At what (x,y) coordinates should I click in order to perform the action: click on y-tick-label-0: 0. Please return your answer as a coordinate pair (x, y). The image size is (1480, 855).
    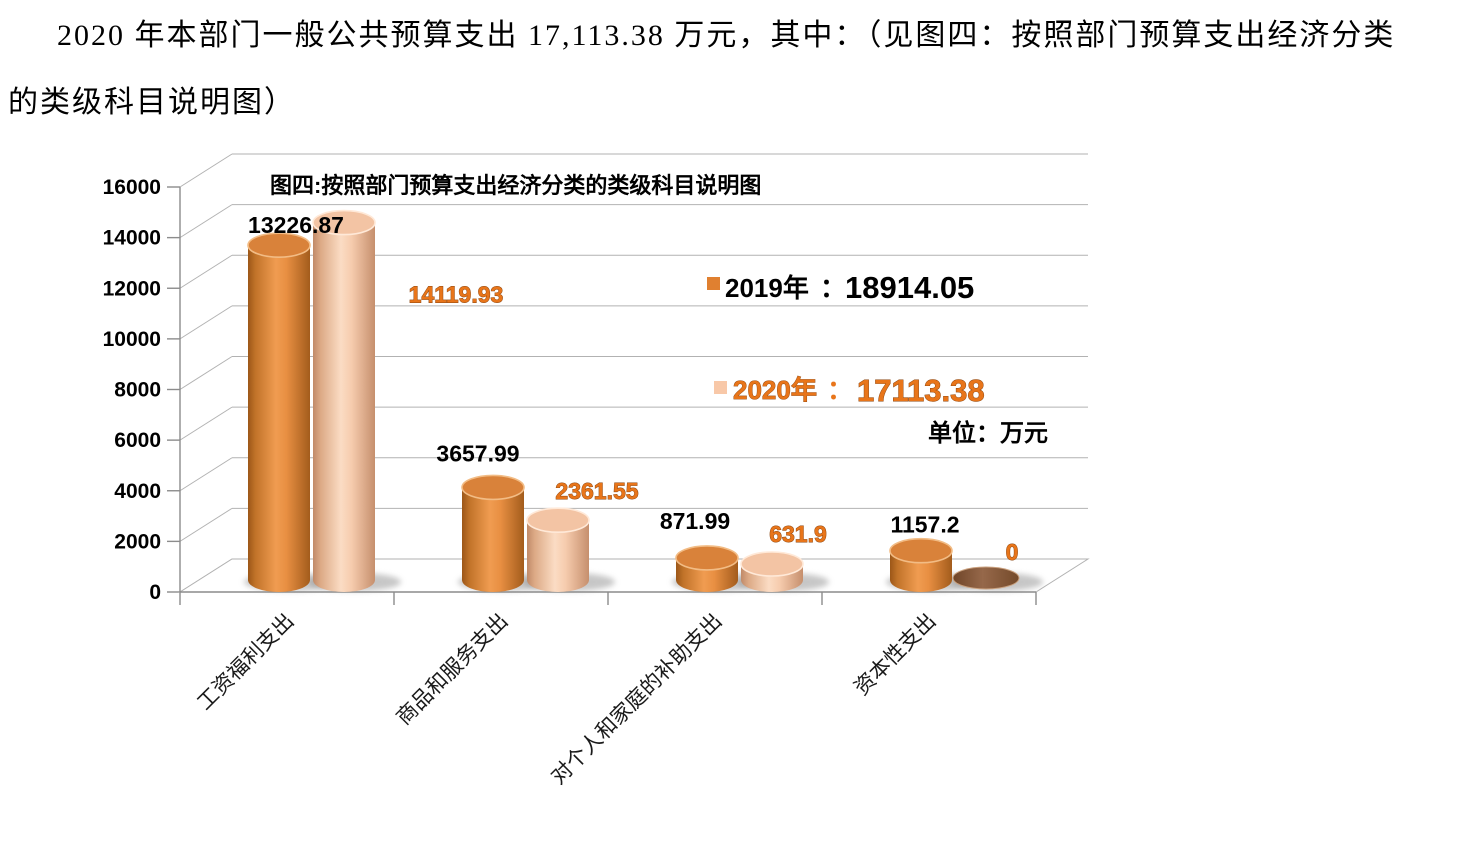
    Looking at the image, I should click on (155, 592).